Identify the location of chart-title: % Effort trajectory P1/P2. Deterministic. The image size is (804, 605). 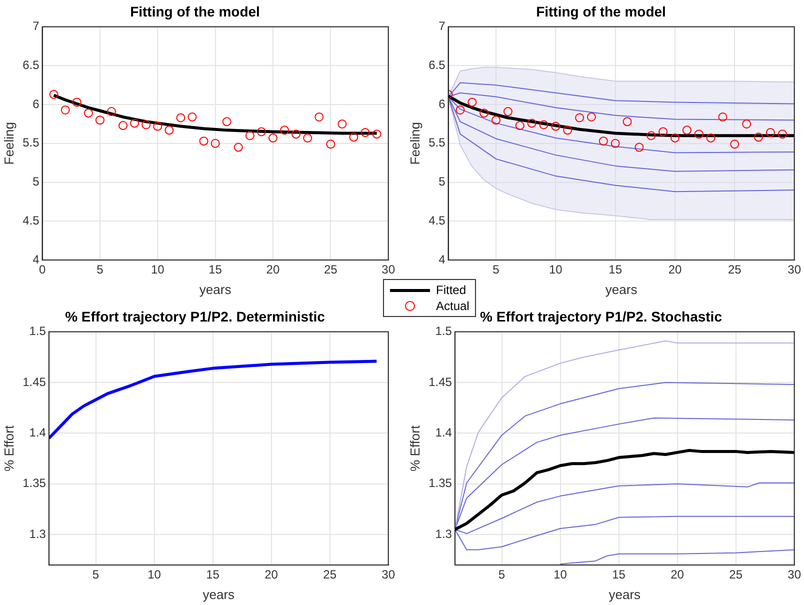
(195, 316).